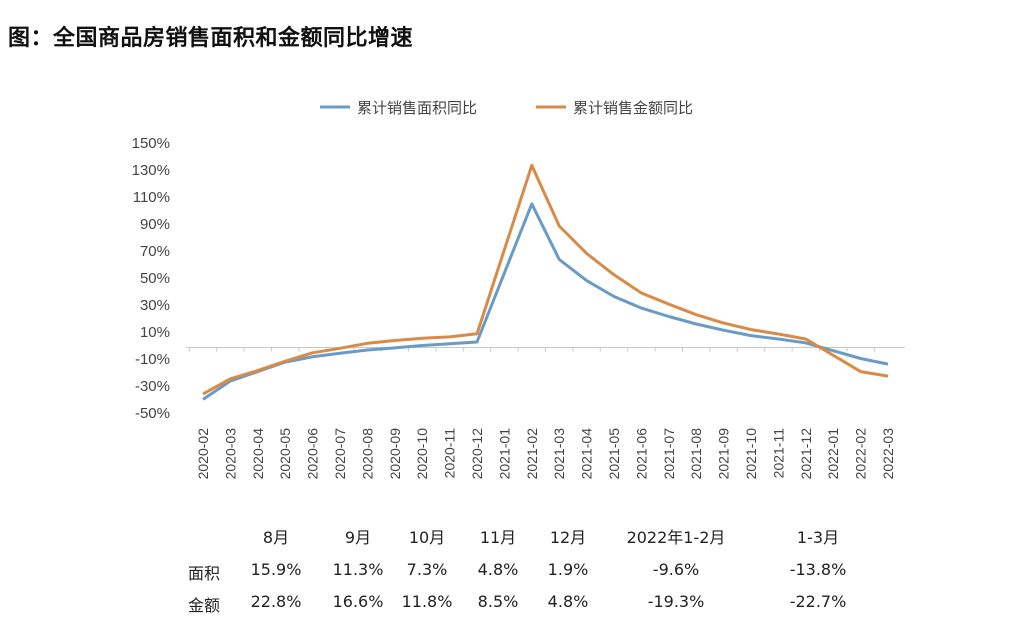 The height and width of the screenshot is (642, 1012). What do you see at coordinates (258, 454) in the screenshot?
I see `x-tick-label: 2020-04` at bounding box center [258, 454].